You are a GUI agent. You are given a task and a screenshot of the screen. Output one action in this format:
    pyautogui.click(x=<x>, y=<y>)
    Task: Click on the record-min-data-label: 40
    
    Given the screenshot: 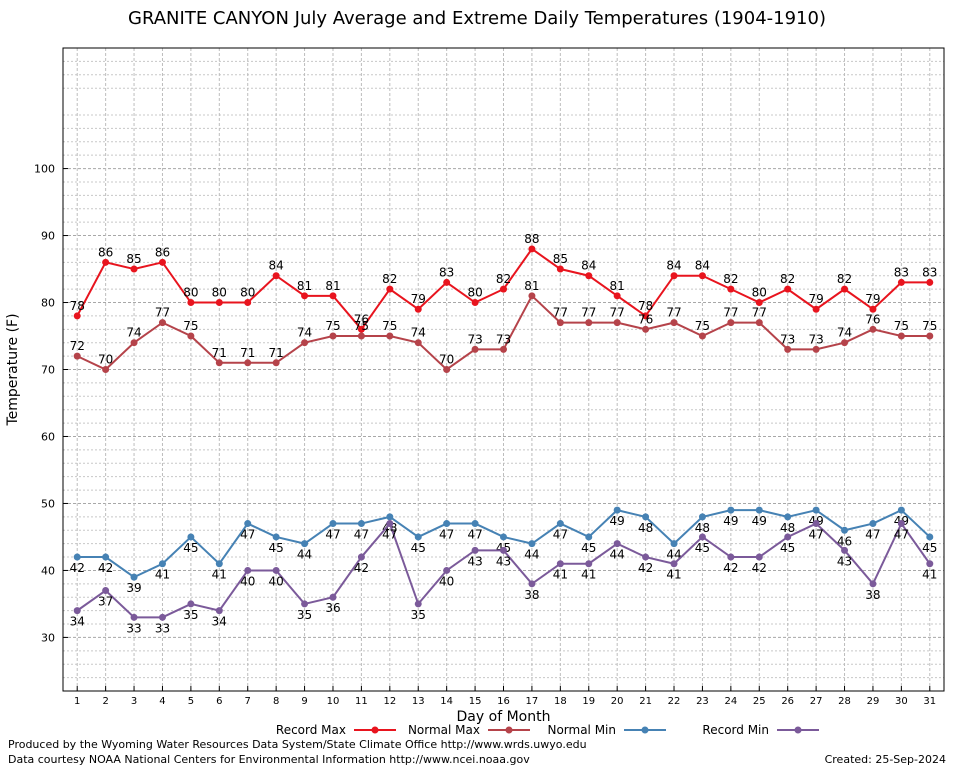 What is the action you would take?
    pyautogui.click(x=276, y=581)
    